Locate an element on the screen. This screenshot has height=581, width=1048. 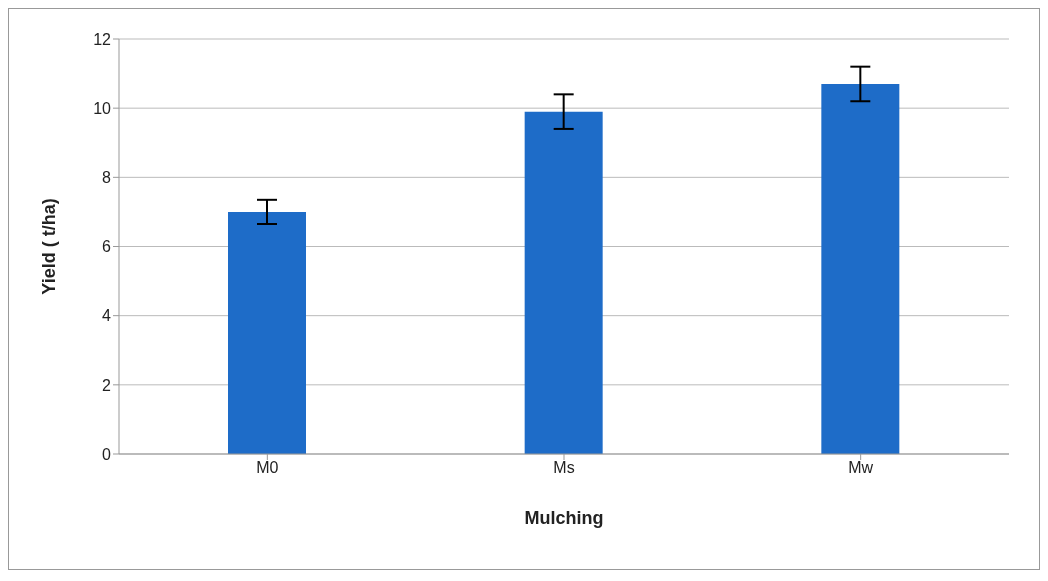
x-tick-label: Mw is located at coordinates (861, 468).